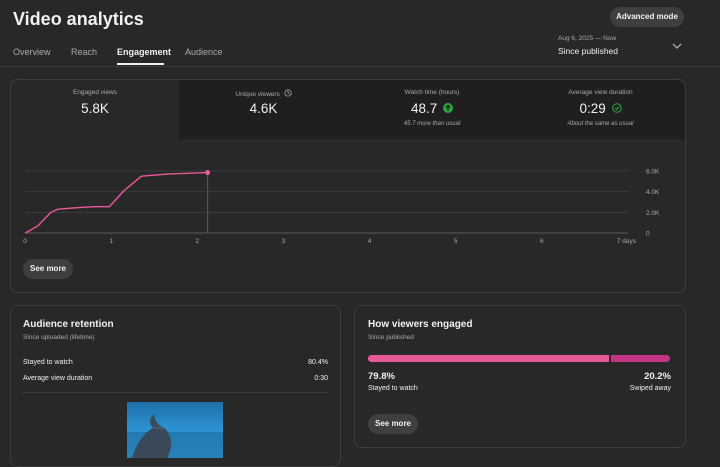 The width and height of the screenshot is (720, 467). Describe the element at coordinates (648, 234) in the screenshot. I see `y-tick-label: 0` at that location.